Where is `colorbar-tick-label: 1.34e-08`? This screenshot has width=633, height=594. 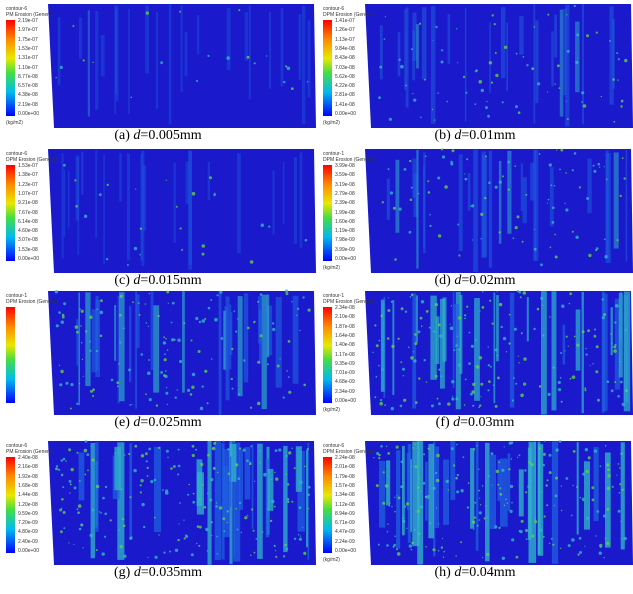 colorbar-tick-label: 1.34e-08 is located at coordinates (345, 495).